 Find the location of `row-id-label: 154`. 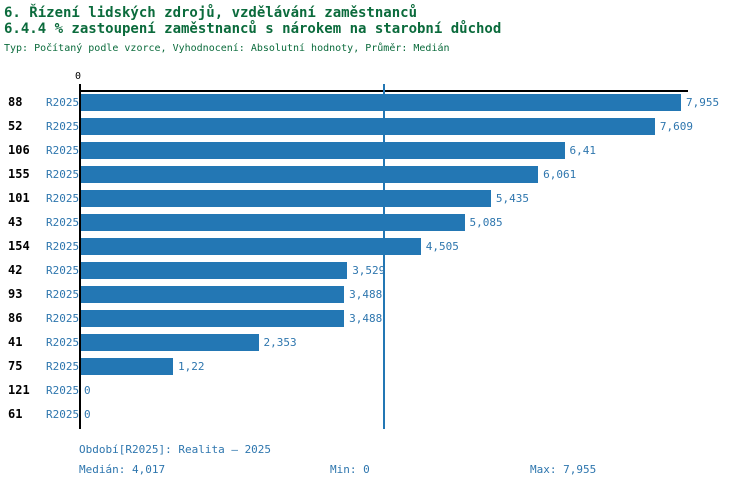

row-id-label: 154 is located at coordinates (19, 246).